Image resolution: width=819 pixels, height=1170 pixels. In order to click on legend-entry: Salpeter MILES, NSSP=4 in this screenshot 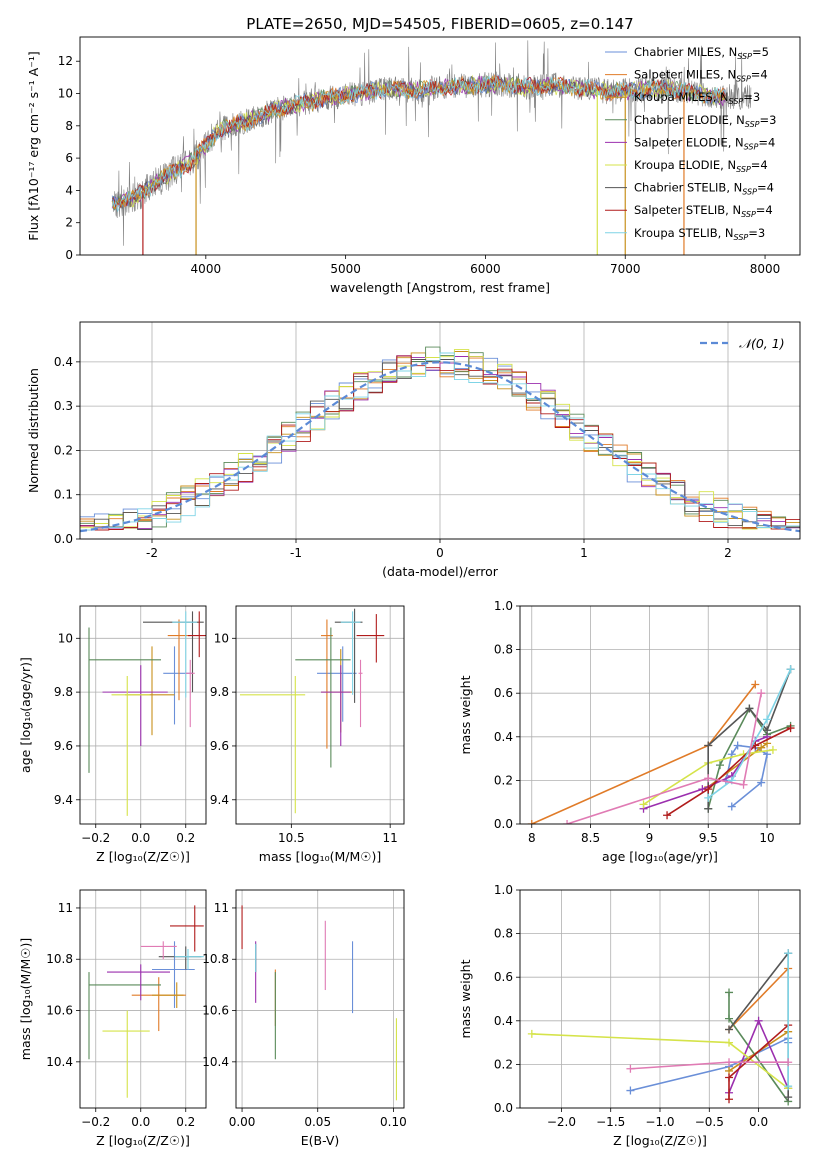, I will do `click(701, 76)`.